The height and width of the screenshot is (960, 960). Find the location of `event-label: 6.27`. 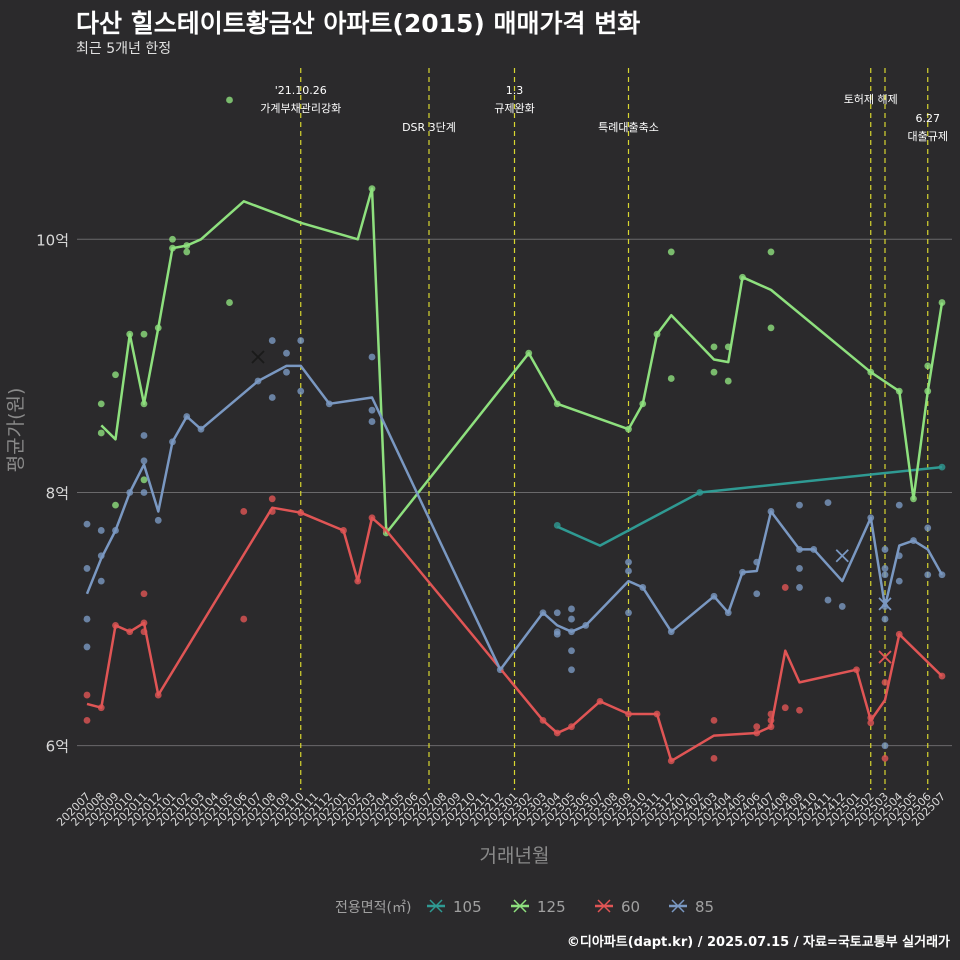

event-label: 6.27 is located at coordinates (928, 118).